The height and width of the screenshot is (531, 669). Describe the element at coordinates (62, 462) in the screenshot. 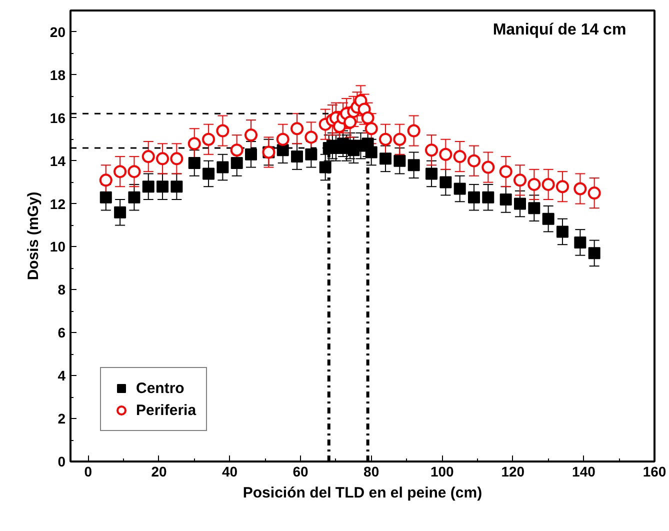

I see `y-tick-label: 0` at that location.